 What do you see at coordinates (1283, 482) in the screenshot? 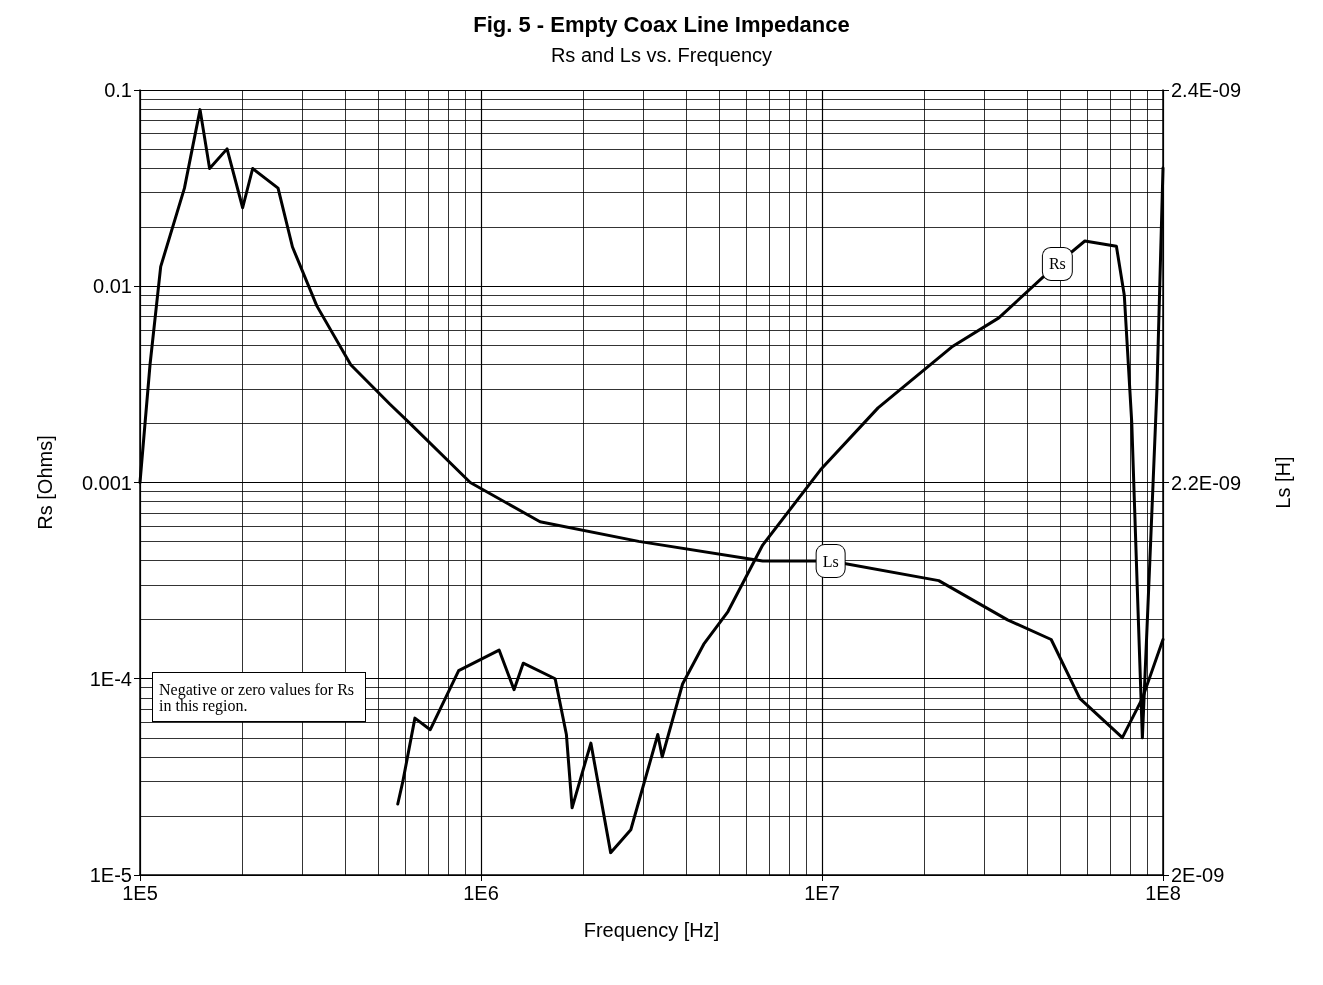
I see `y2-axis-title: Ls [H]` at bounding box center [1283, 482].